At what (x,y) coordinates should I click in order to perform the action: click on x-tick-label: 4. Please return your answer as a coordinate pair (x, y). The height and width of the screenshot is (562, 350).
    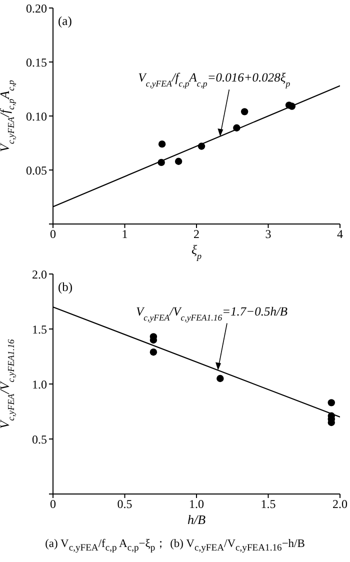
    Looking at the image, I should click on (340, 234).